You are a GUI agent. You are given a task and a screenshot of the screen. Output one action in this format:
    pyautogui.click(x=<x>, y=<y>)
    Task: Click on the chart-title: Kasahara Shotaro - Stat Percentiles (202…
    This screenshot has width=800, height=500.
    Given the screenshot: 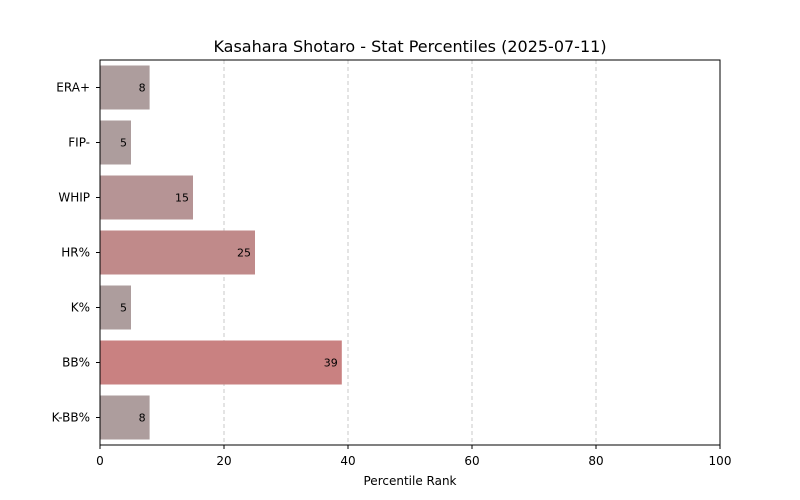 What is the action you would take?
    pyautogui.click(x=409, y=46)
    